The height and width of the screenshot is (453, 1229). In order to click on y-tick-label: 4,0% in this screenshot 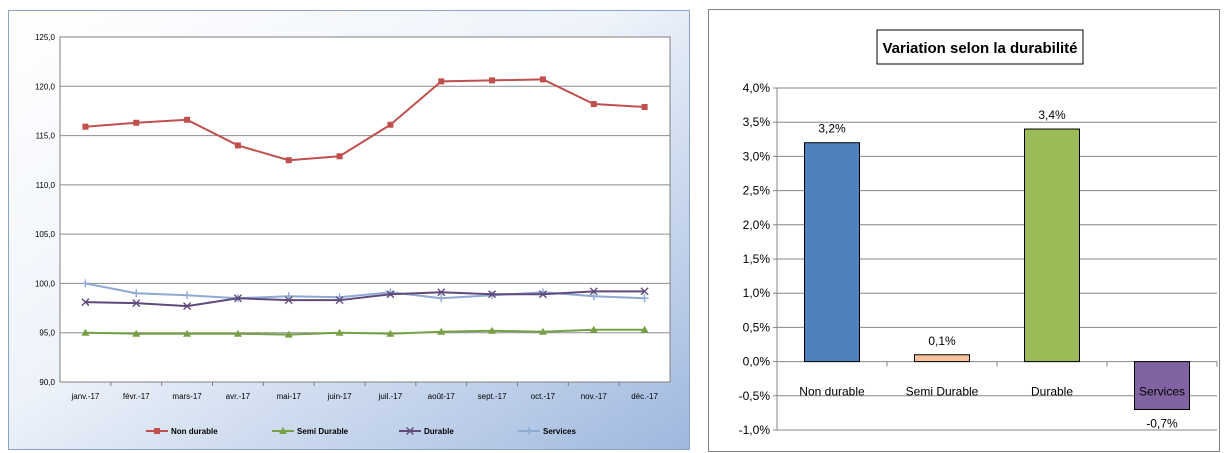, I will do `click(757, 88)`.